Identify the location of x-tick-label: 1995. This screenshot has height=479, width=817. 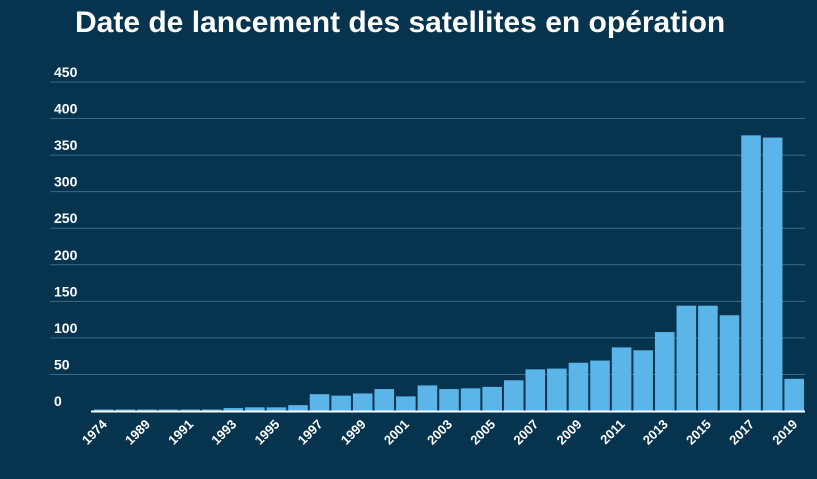
(266, 432).